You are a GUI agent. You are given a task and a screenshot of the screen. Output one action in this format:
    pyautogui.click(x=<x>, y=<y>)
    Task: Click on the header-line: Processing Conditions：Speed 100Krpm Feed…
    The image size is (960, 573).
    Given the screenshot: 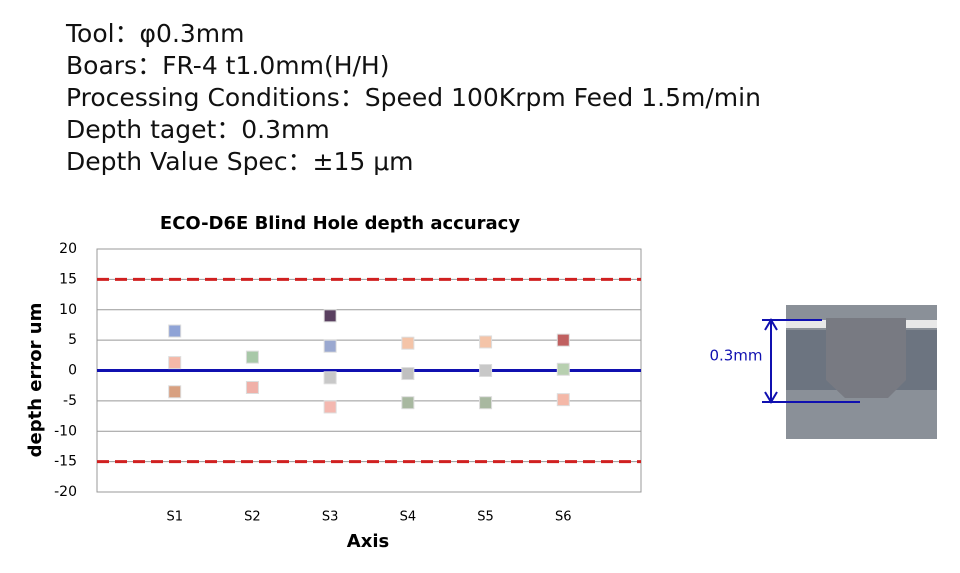 What is the action you would take?
    pyautogui.click(x=413, y=97)
    